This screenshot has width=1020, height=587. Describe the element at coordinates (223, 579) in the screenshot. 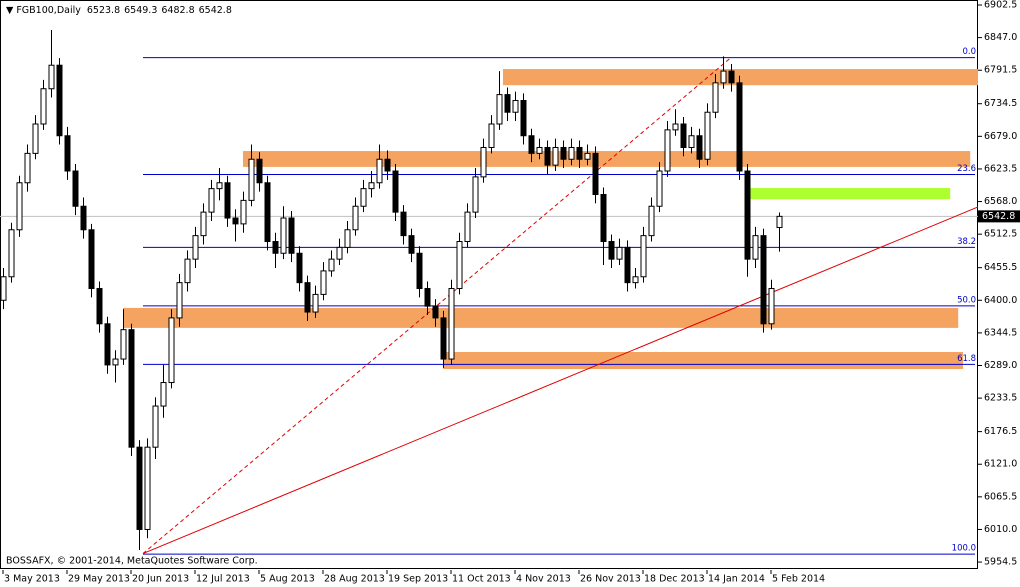

I see `x-tick-label: 12 Jul 2013` at that location.